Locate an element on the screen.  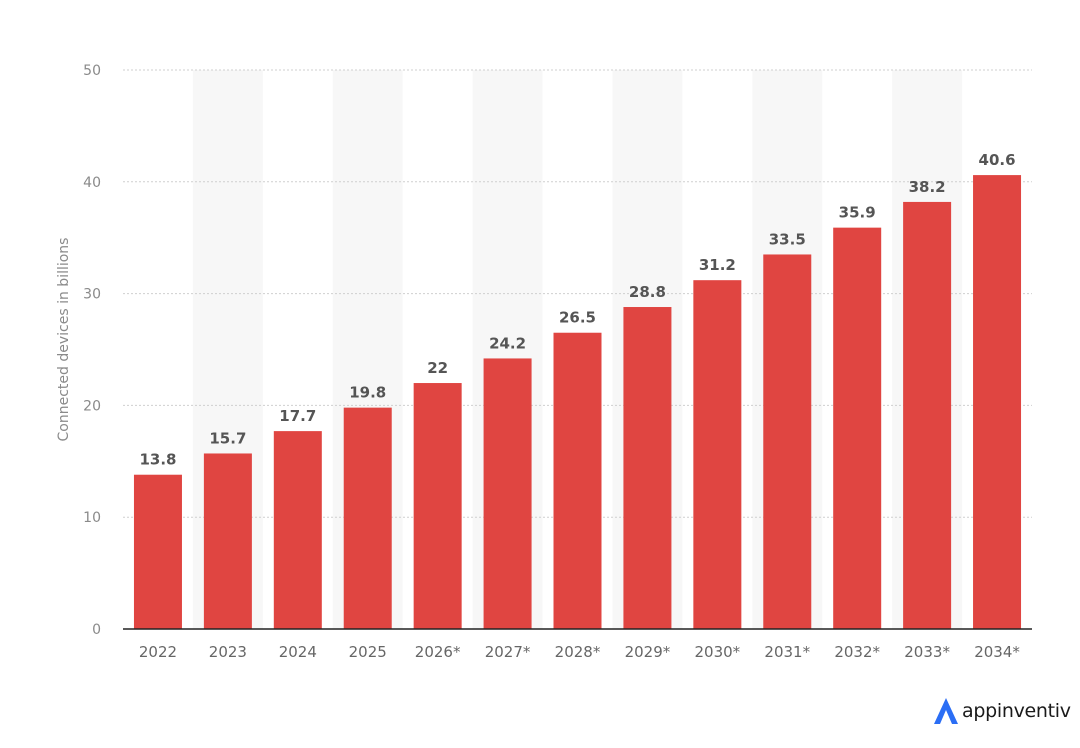
bar-data-label: 38.2 is located at coordinates (927, 187).